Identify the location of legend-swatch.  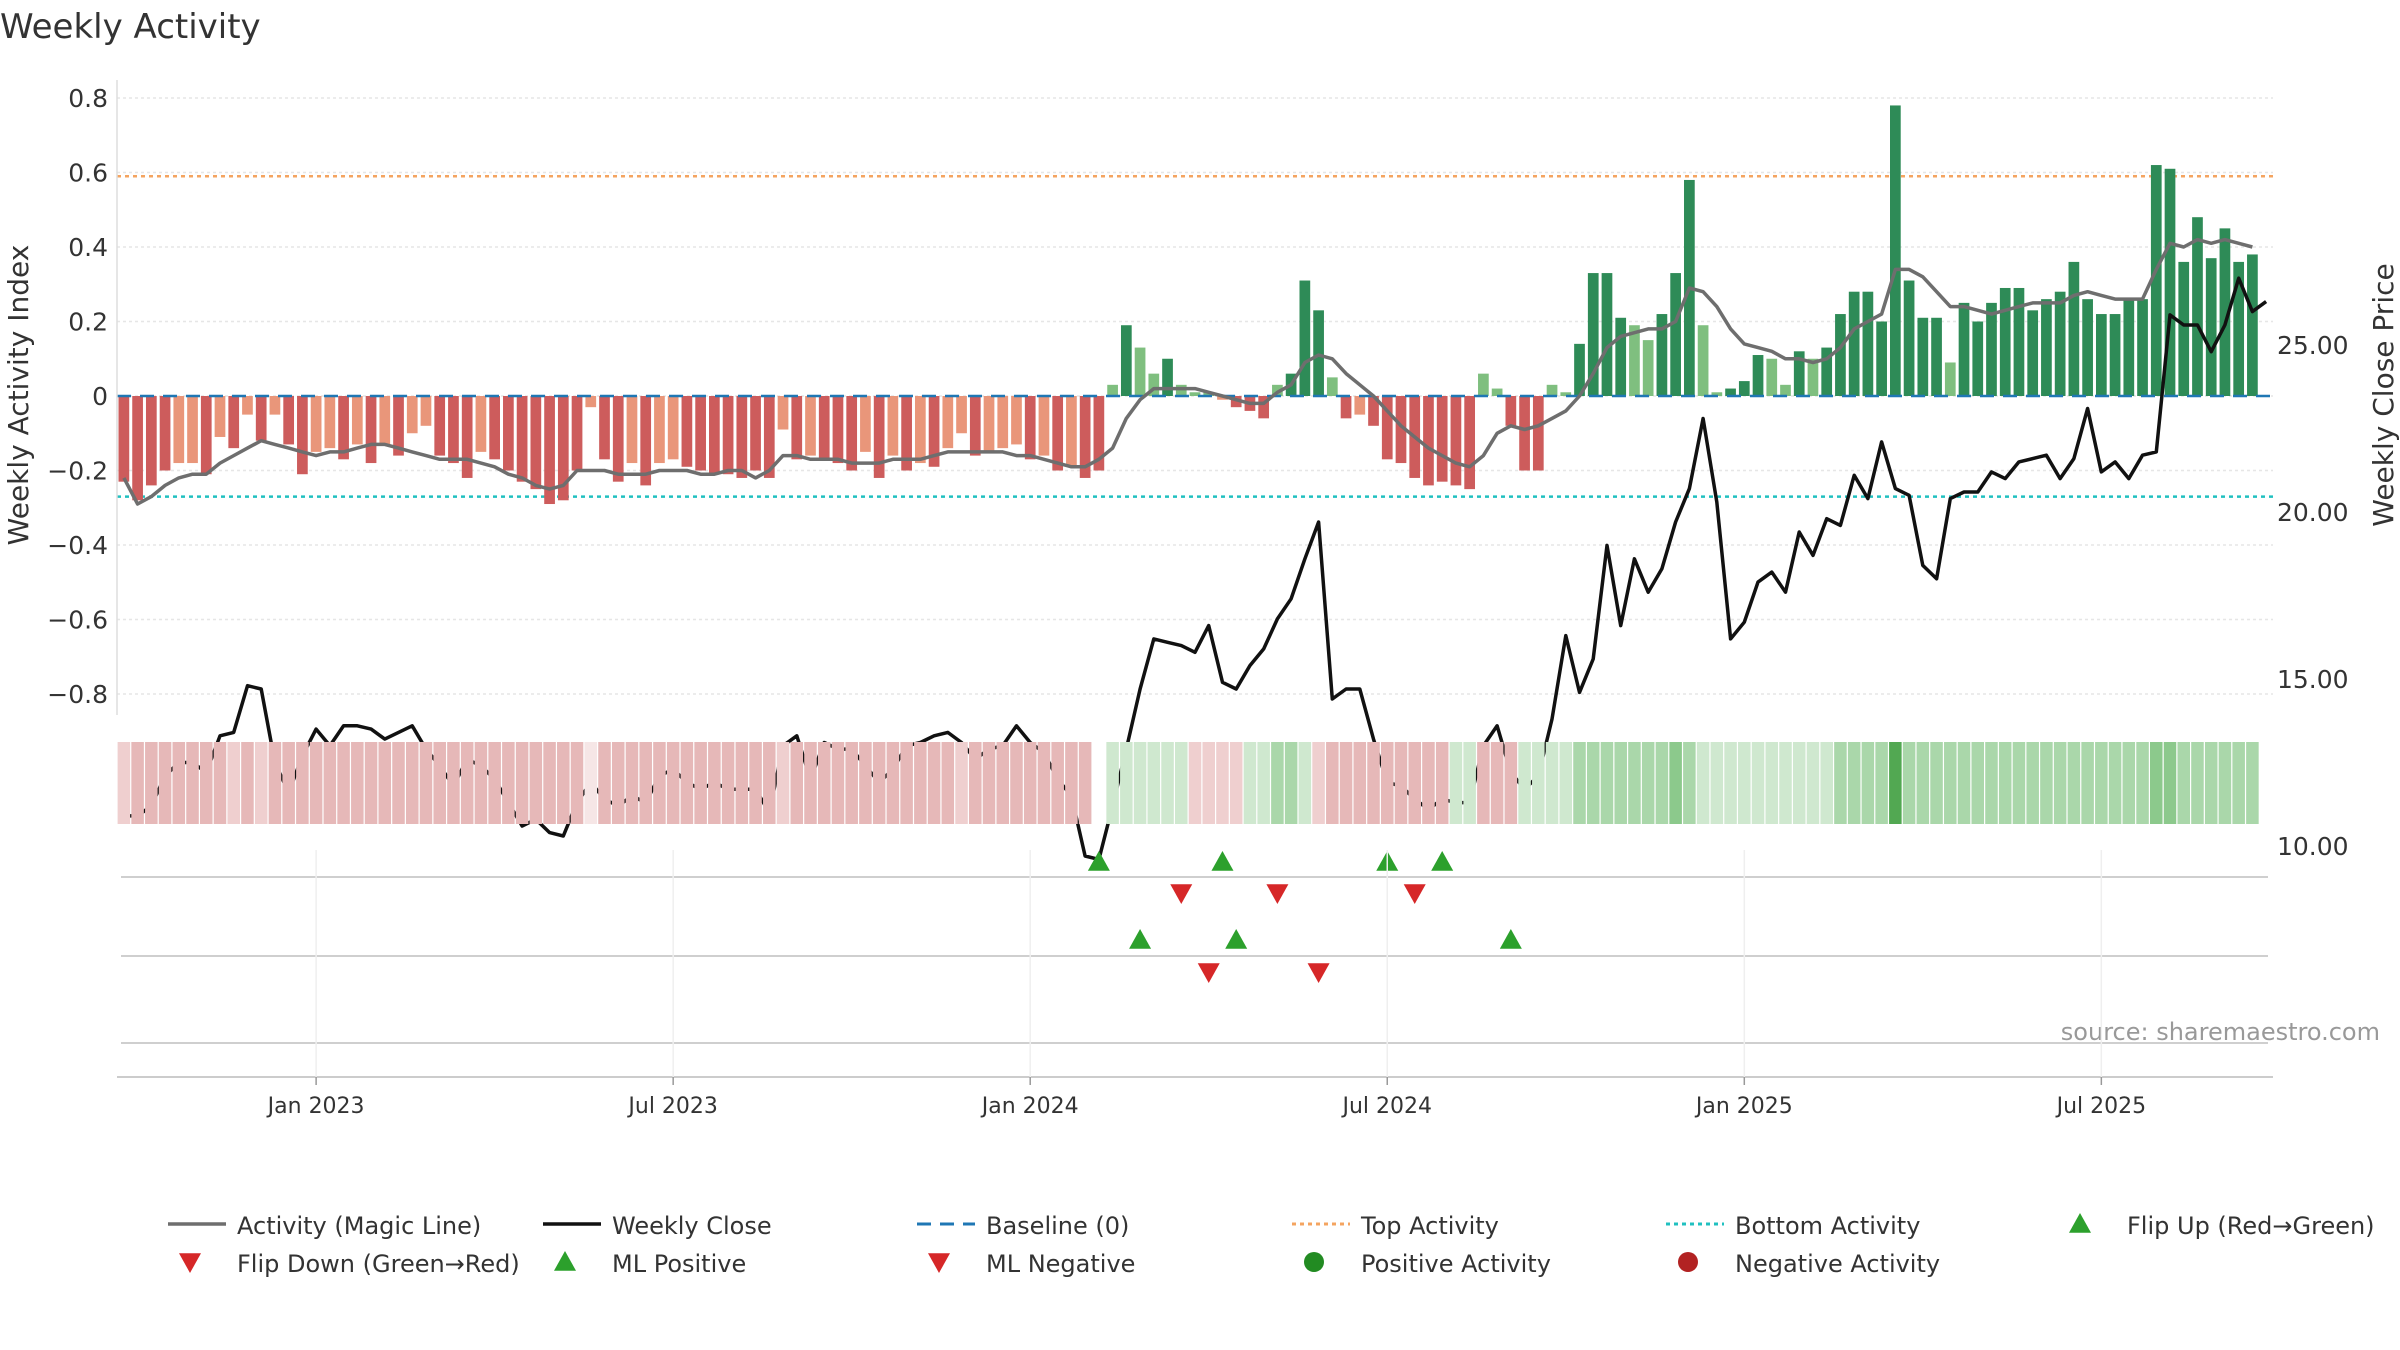
(1688, 1262).